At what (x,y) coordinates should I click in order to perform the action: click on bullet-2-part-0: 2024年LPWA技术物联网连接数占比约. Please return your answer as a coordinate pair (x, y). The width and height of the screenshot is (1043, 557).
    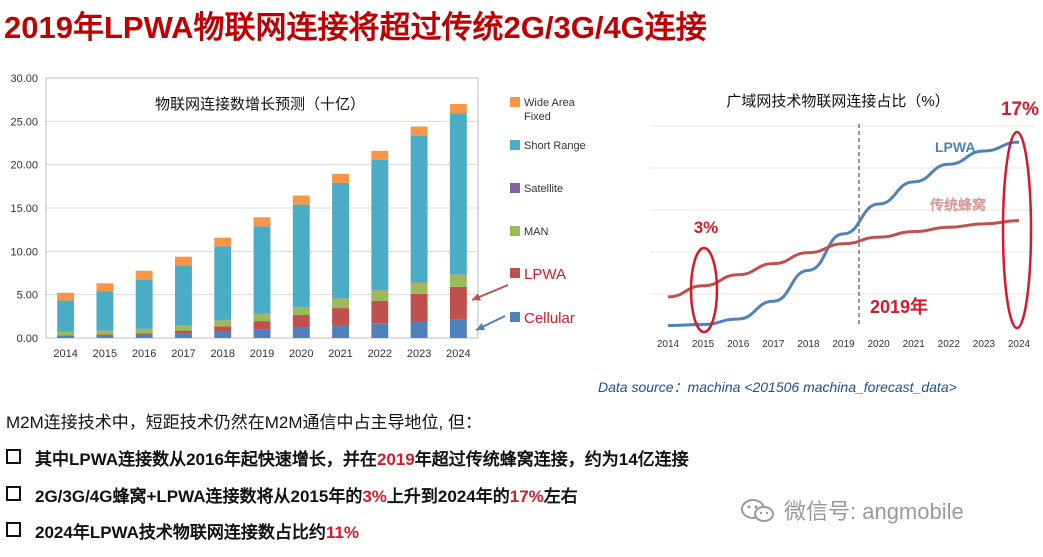
    Looking at the image, I should click on (180, 532).